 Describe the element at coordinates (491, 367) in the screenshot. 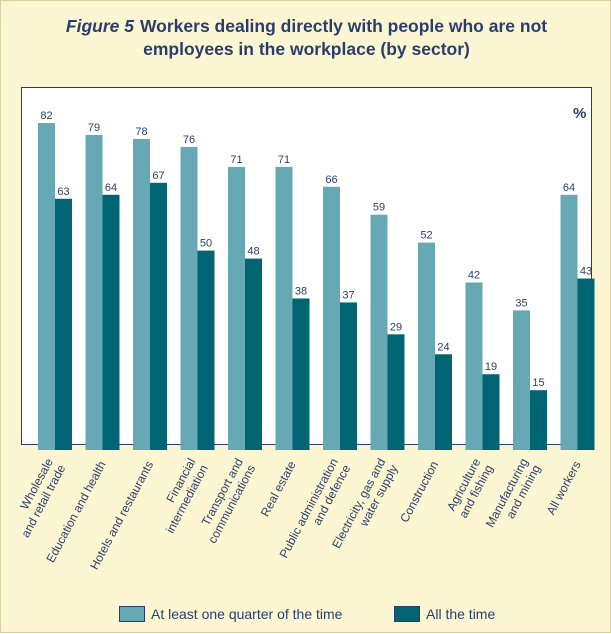

I see `data-label: 19` at that location.